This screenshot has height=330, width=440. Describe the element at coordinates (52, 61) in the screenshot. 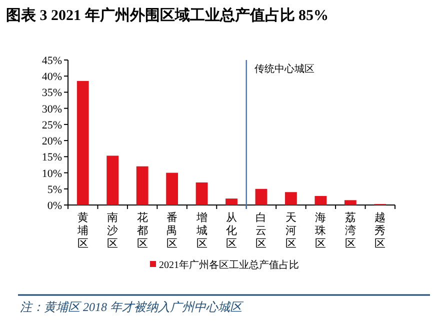

I see `y-tick-label: 45%` at that location.